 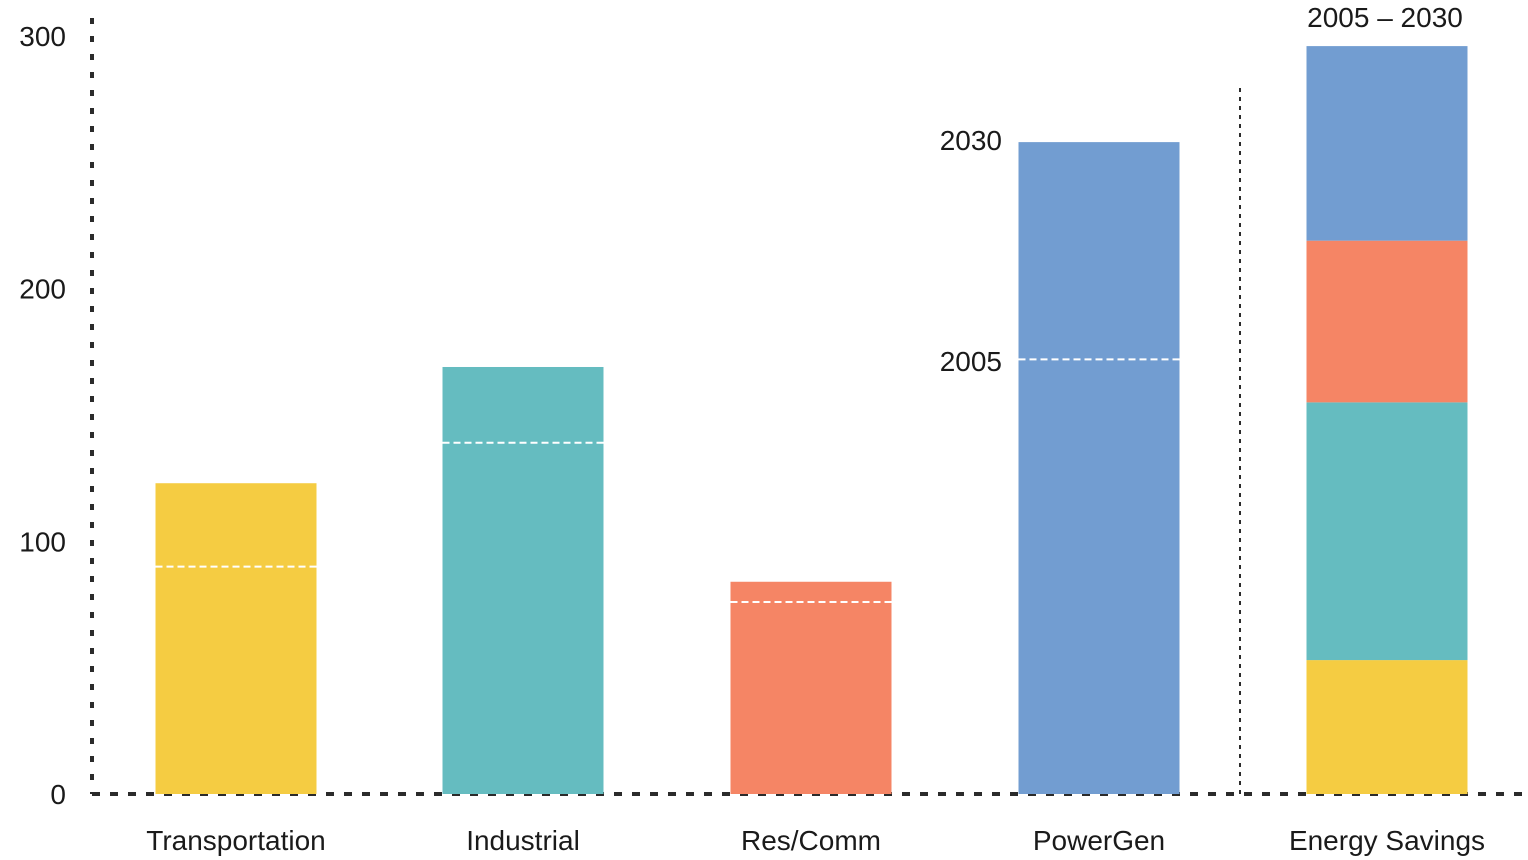 What do you see at coordinates (1385, 17) in the screenshot?
I see `annotation-savings-period: 2005 – 2030` at bounding box center [1385, 17].